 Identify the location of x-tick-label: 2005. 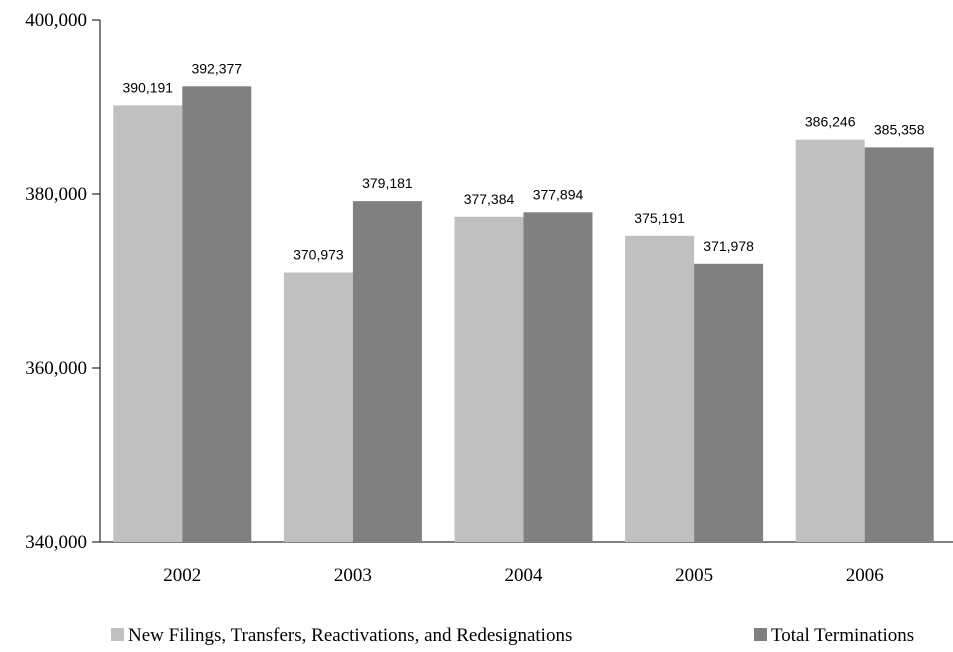
(694, 575).